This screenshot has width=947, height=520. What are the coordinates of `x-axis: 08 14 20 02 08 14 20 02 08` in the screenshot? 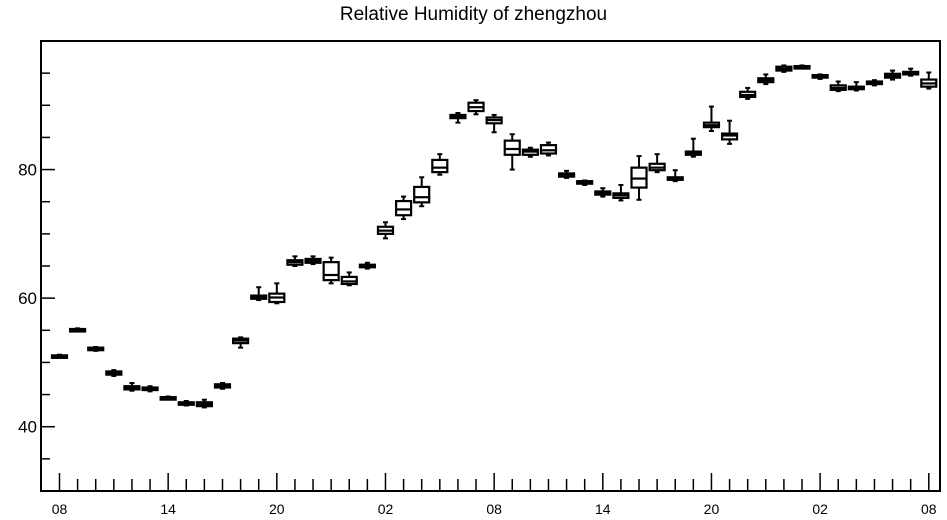 It's located at (494, 495).